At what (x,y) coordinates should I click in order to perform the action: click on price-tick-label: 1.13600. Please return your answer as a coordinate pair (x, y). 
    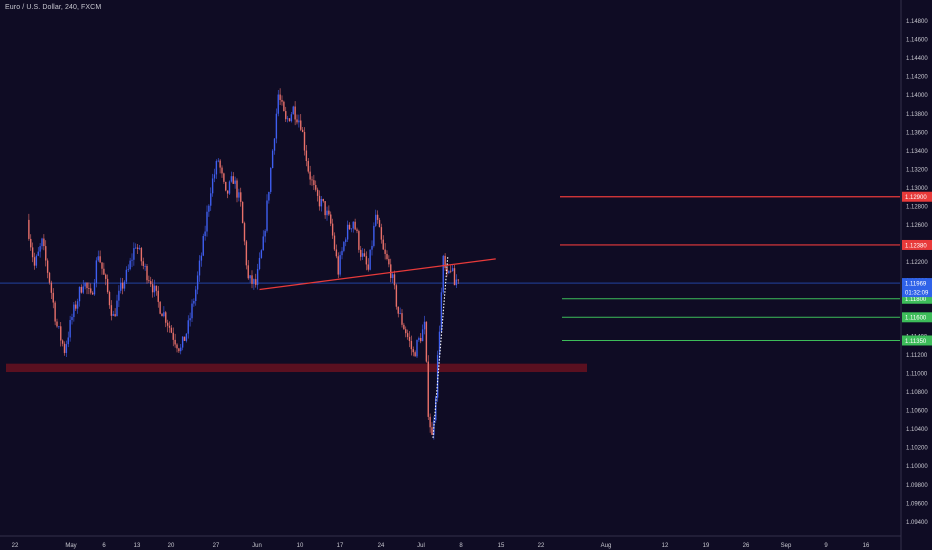
    Looking at the image, I should click on (917, 133).